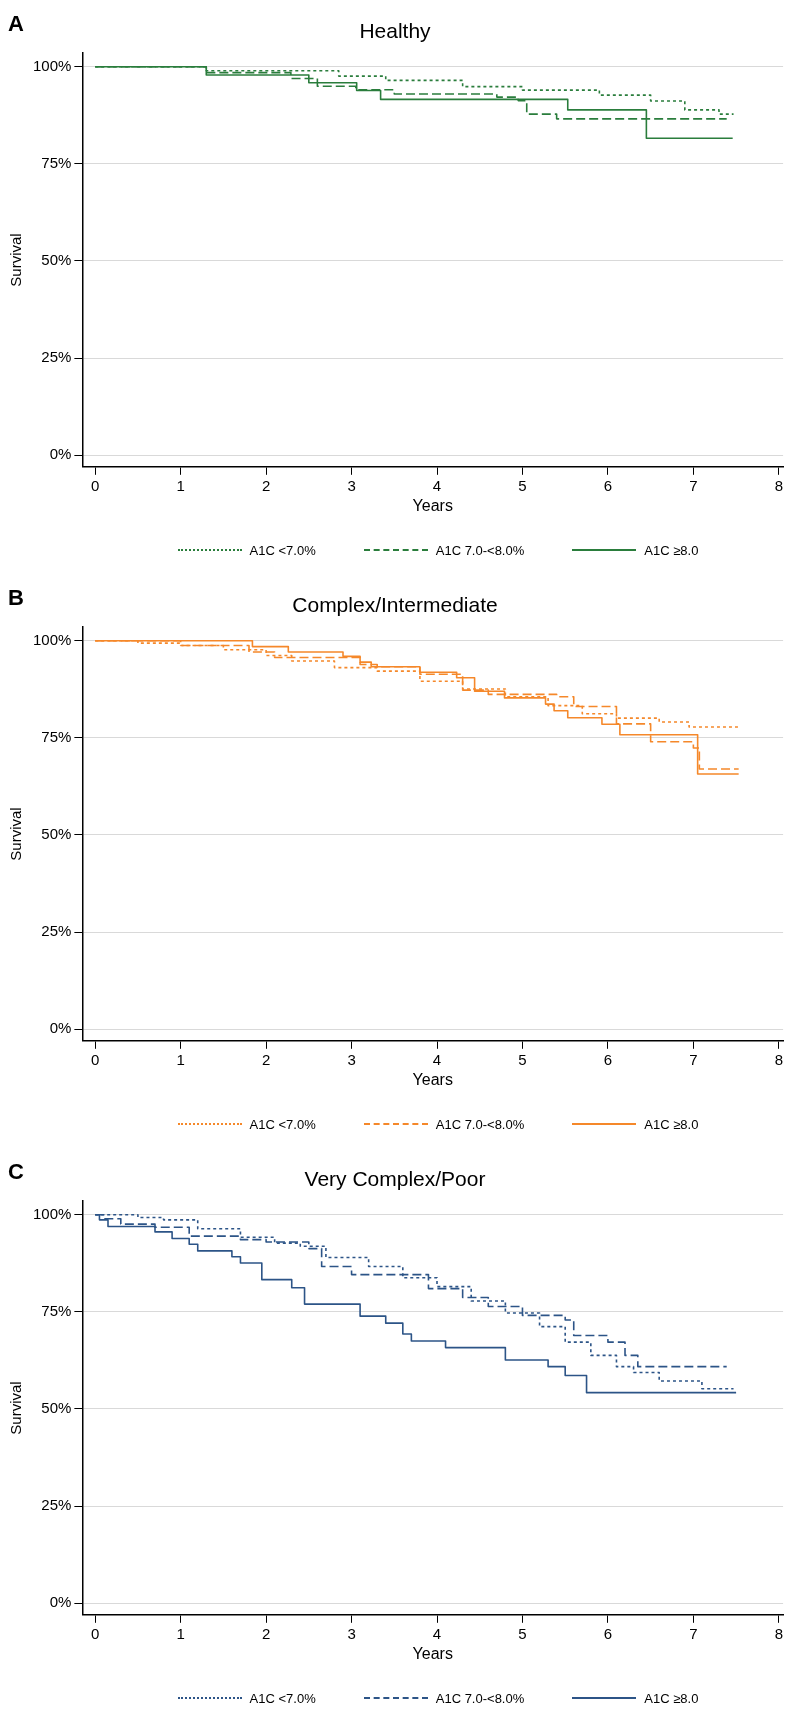  I want to click on chart-title: Healthy, so click(395, 31).